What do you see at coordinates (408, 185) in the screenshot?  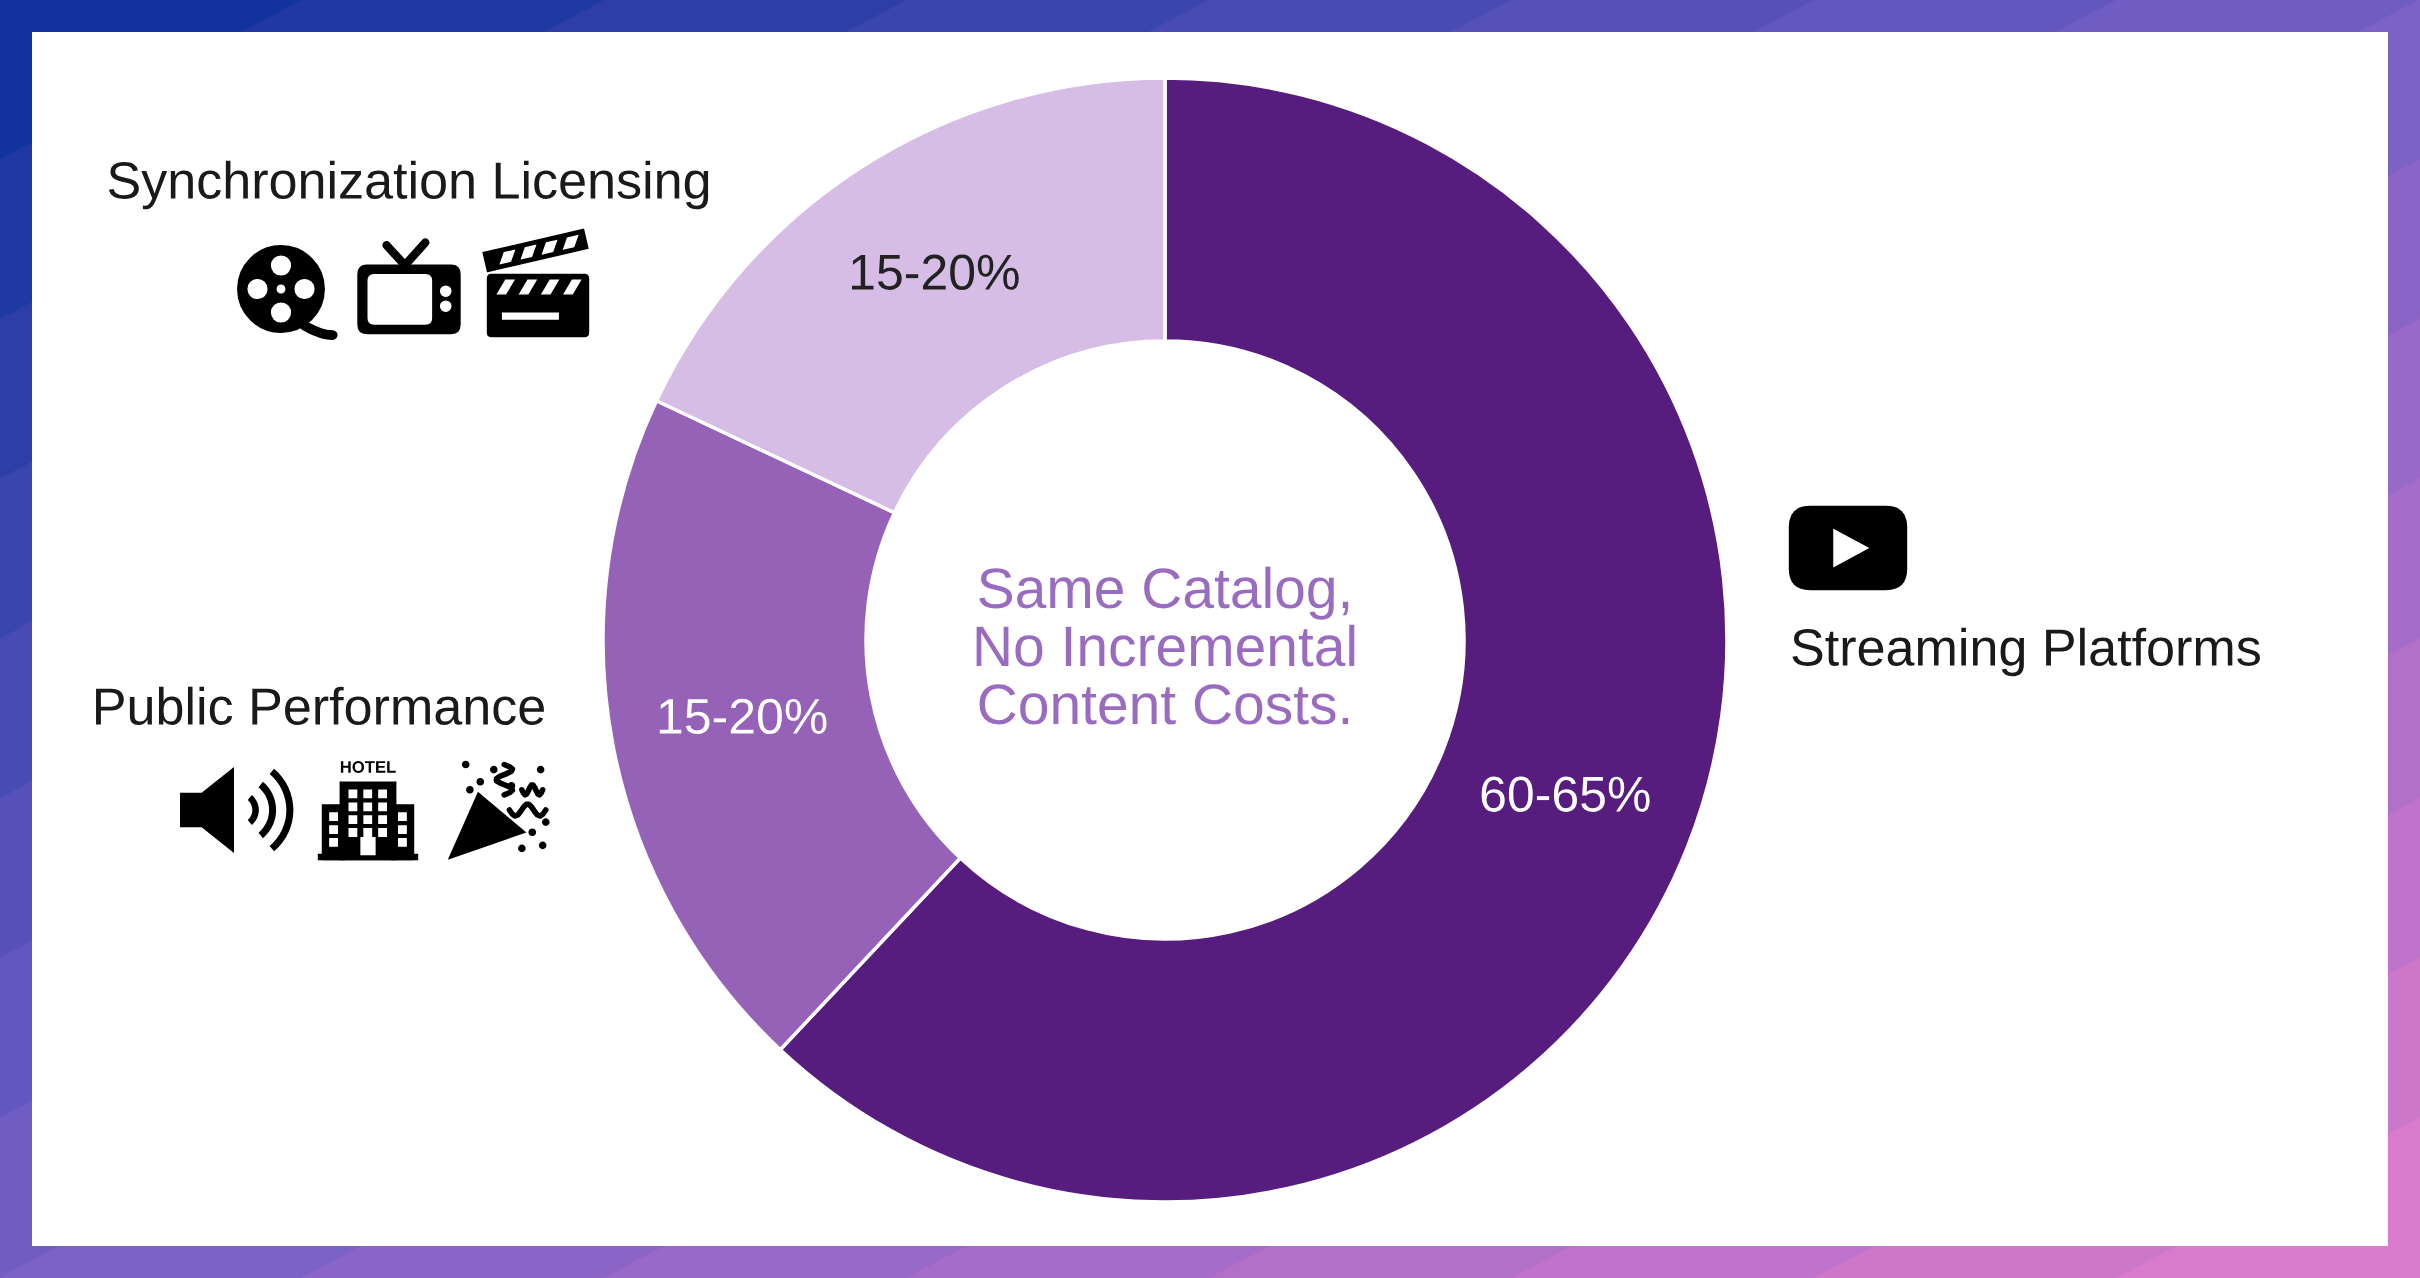 I see `slice-label: Synchronization Licensing` at bounding box center [408, 185].